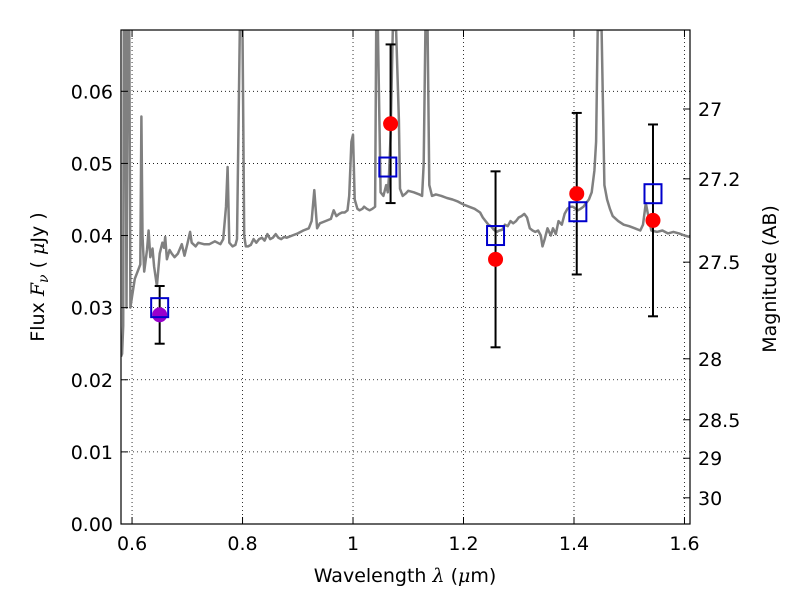  I want to click on y2-tick-label: 27.5, so click(719, 263).